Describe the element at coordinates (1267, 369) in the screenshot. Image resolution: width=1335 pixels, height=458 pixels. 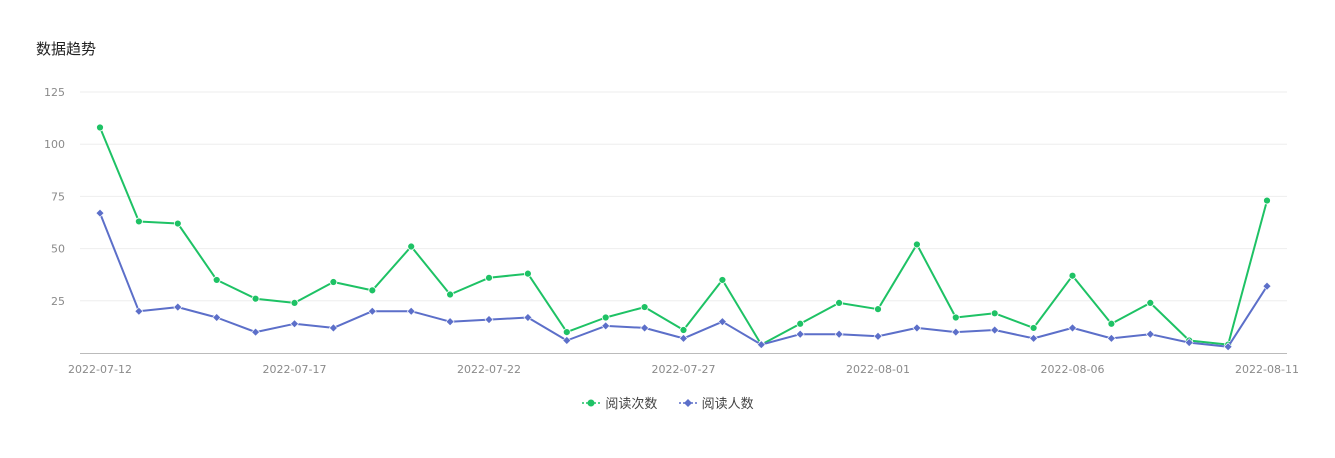
I see `x-tick-label: 2022-08-11` at that location.